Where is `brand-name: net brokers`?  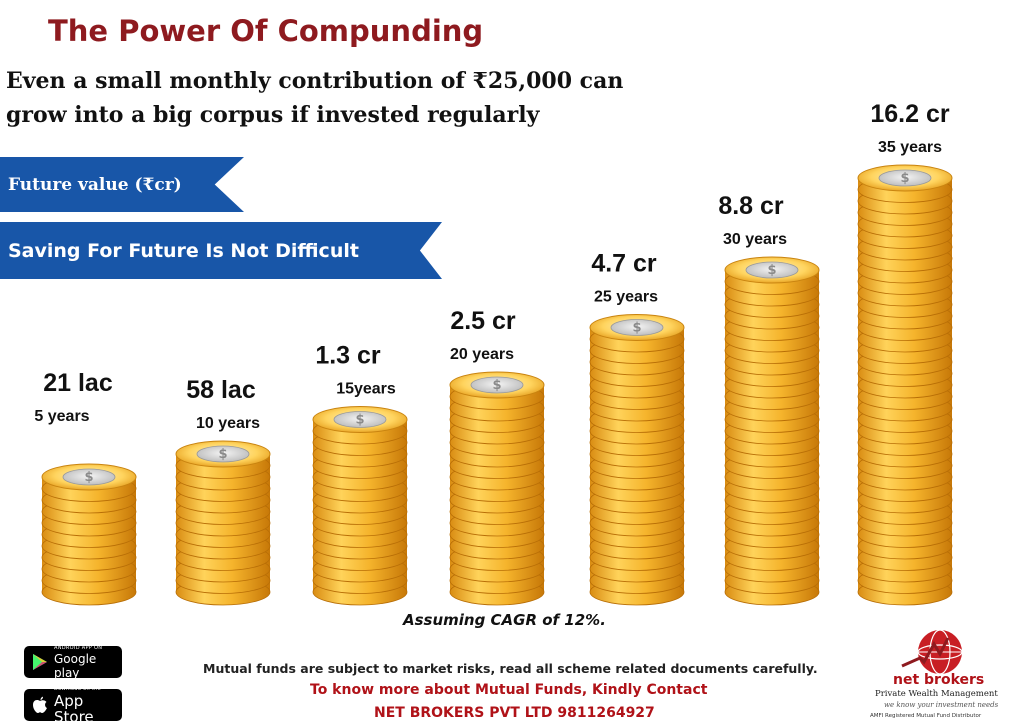
brand-name: net brokers is located at coordinates (939, 680).